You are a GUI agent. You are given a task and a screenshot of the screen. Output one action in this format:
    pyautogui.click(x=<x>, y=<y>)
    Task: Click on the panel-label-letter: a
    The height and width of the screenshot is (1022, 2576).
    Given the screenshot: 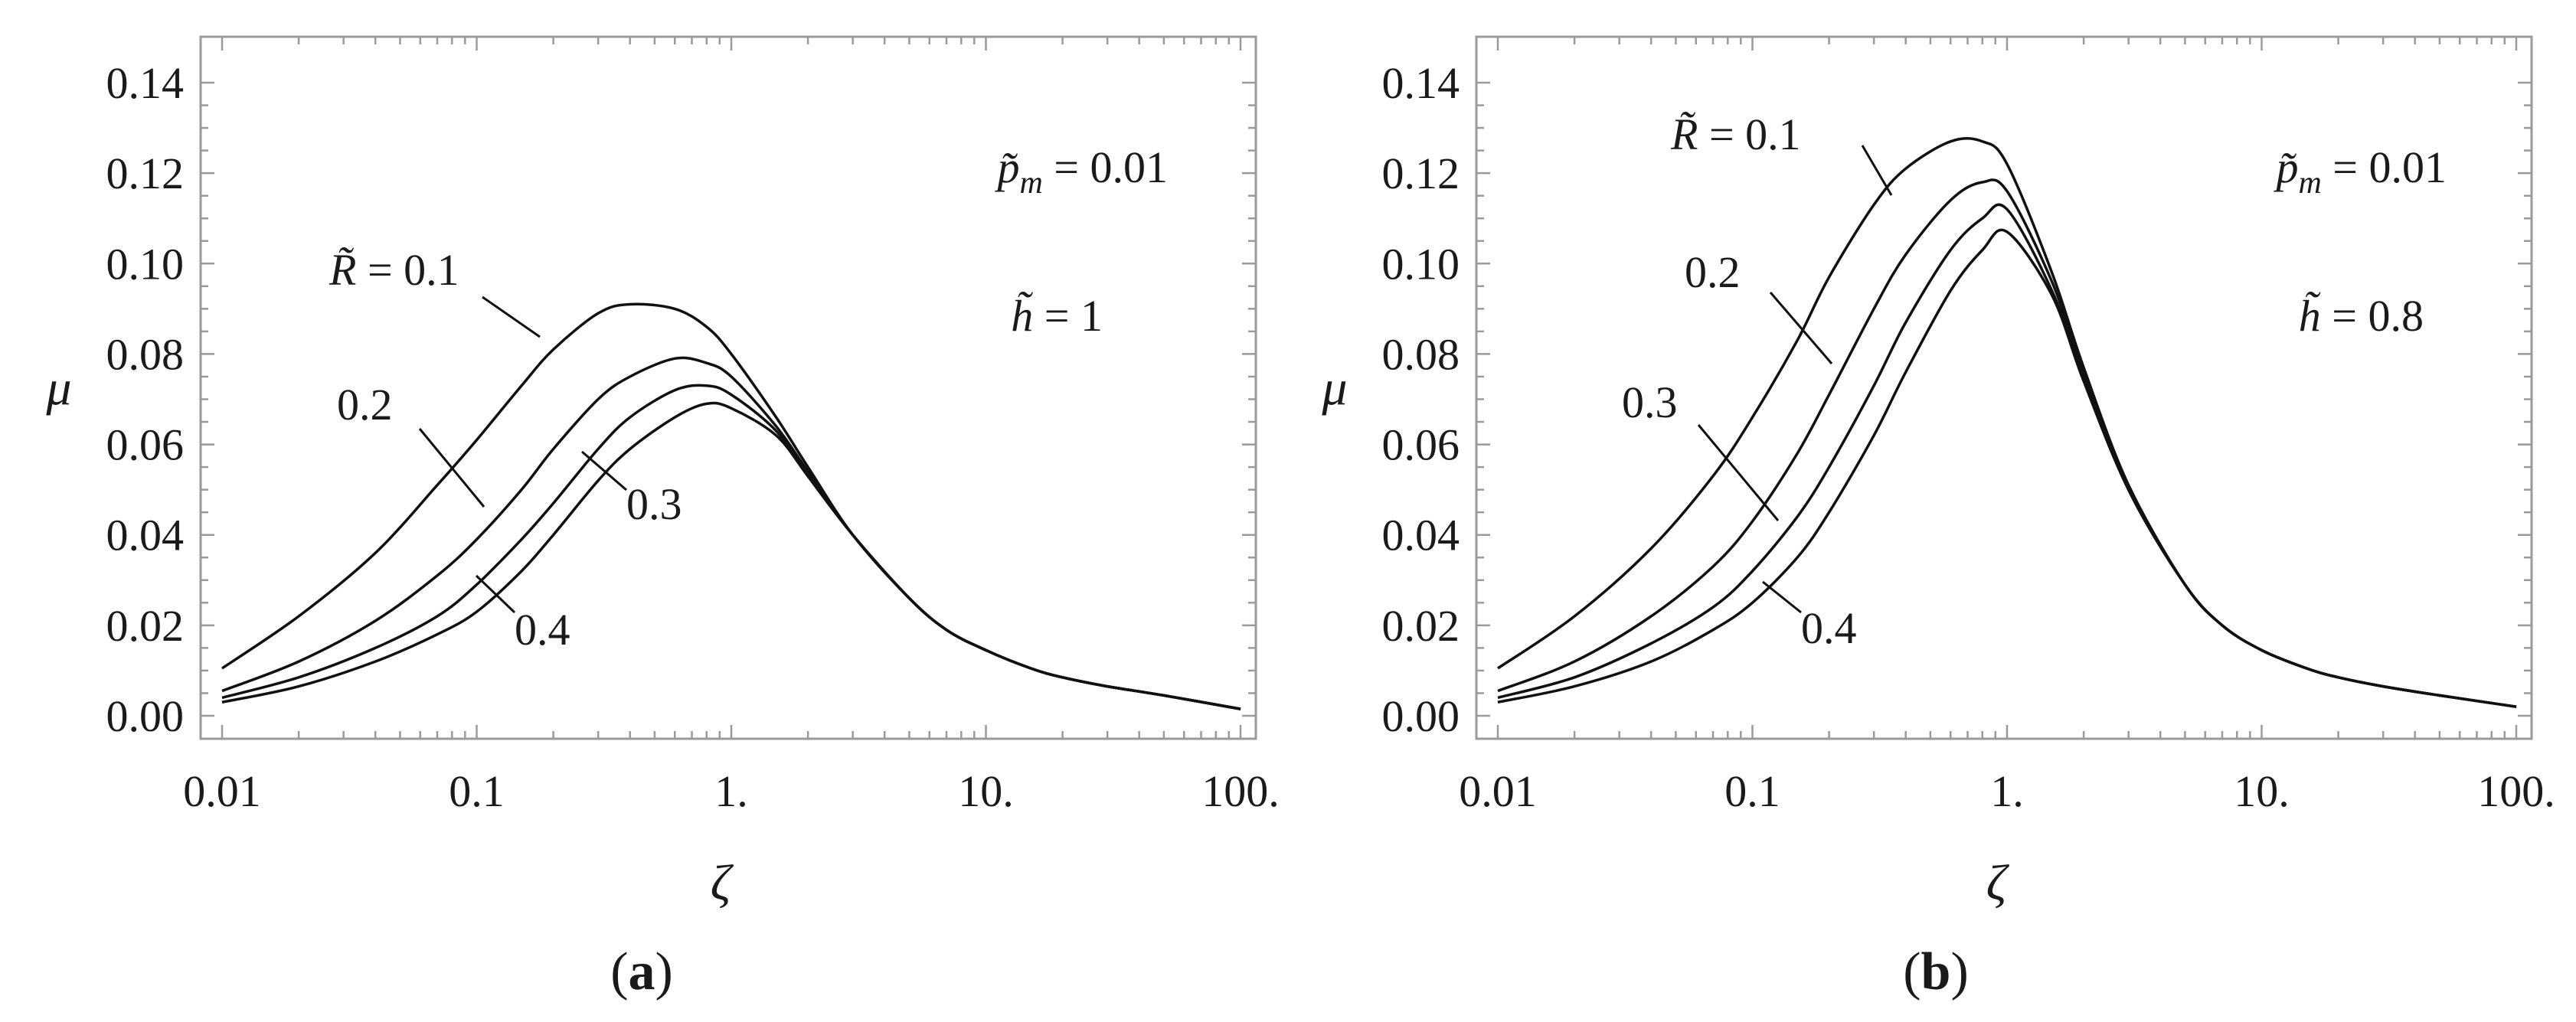 What is the action you would take?
    pyautogui.click(x=642, y=971)
    